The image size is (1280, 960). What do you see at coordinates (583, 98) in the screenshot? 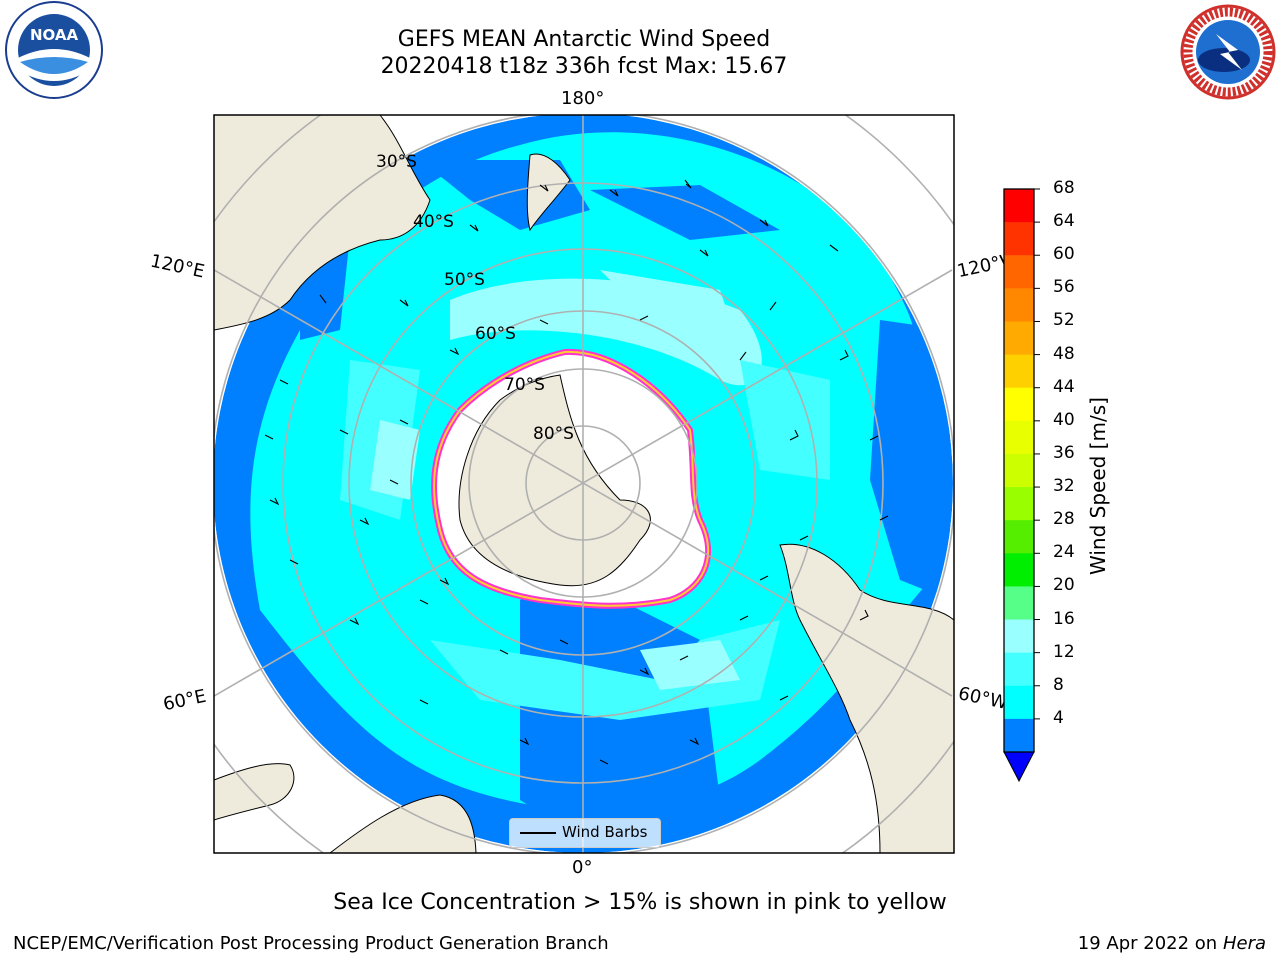
I see `lon-label-180: 180°` at bounding box center [583, 98].